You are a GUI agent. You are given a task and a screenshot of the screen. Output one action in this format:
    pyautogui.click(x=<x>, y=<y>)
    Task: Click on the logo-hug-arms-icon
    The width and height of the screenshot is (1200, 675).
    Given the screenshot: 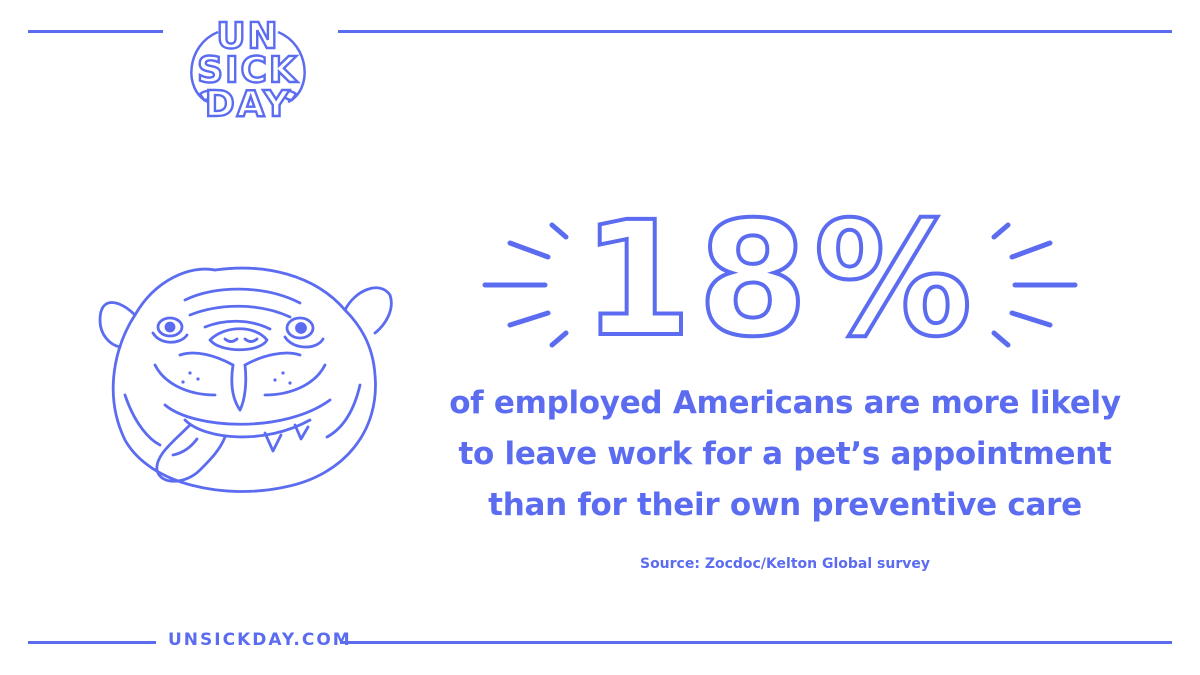 What is the action you would take?
    pyautogui.click(x=248, y=67)
    